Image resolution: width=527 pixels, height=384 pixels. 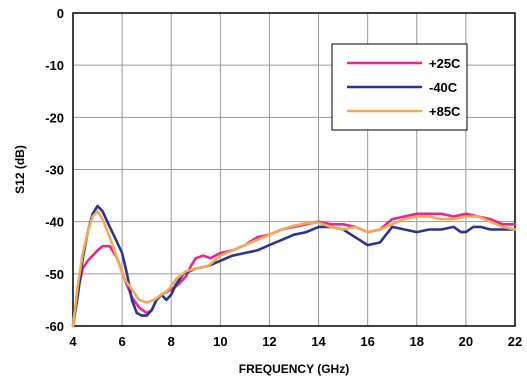 What do you see at coordinates (318, 341) in the screenshot?
I see `x-tick-label: 14` at bounding box center [318, 341].